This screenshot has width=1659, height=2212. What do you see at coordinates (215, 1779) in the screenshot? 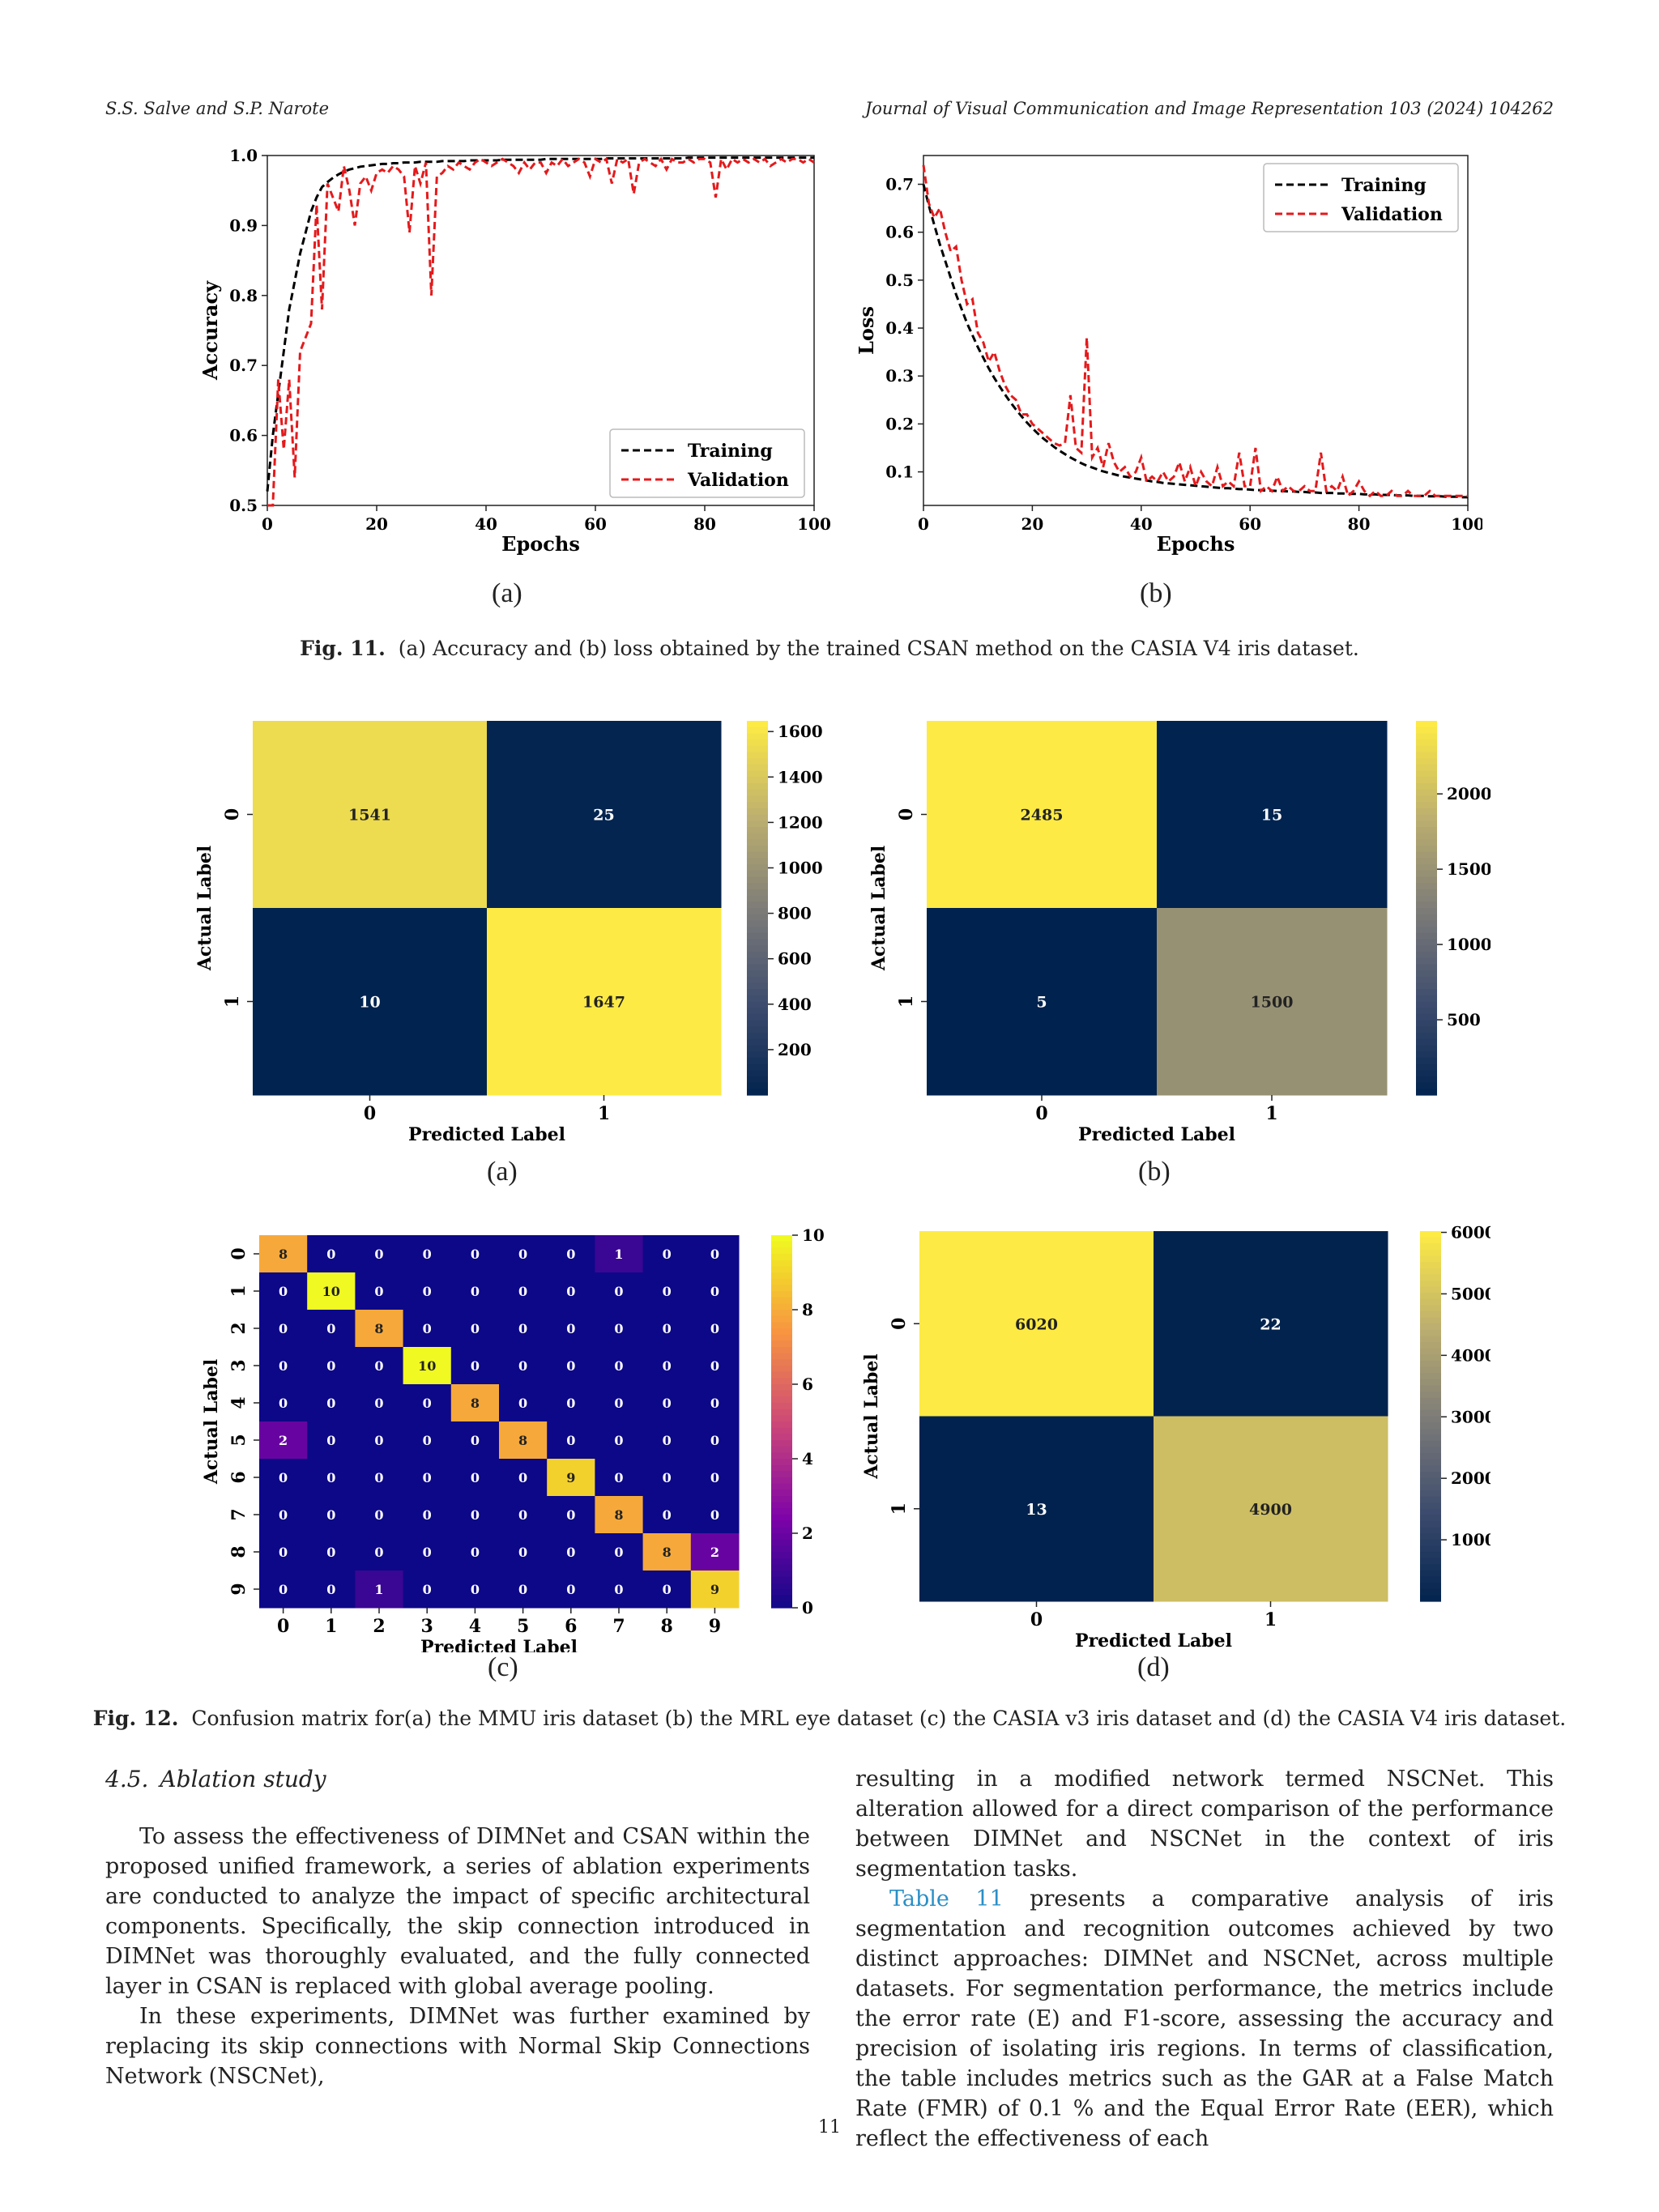
I see `section-title: 4.5. Ablation study` at bounding box center [215, 1779].